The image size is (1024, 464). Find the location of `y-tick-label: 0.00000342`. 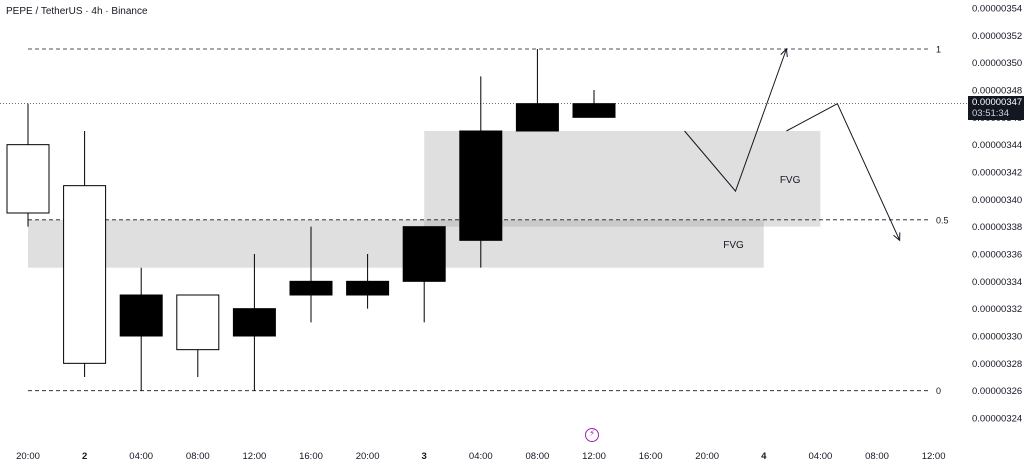

y-tick-label: 0.00000342 is located at coordinates (997, 173).